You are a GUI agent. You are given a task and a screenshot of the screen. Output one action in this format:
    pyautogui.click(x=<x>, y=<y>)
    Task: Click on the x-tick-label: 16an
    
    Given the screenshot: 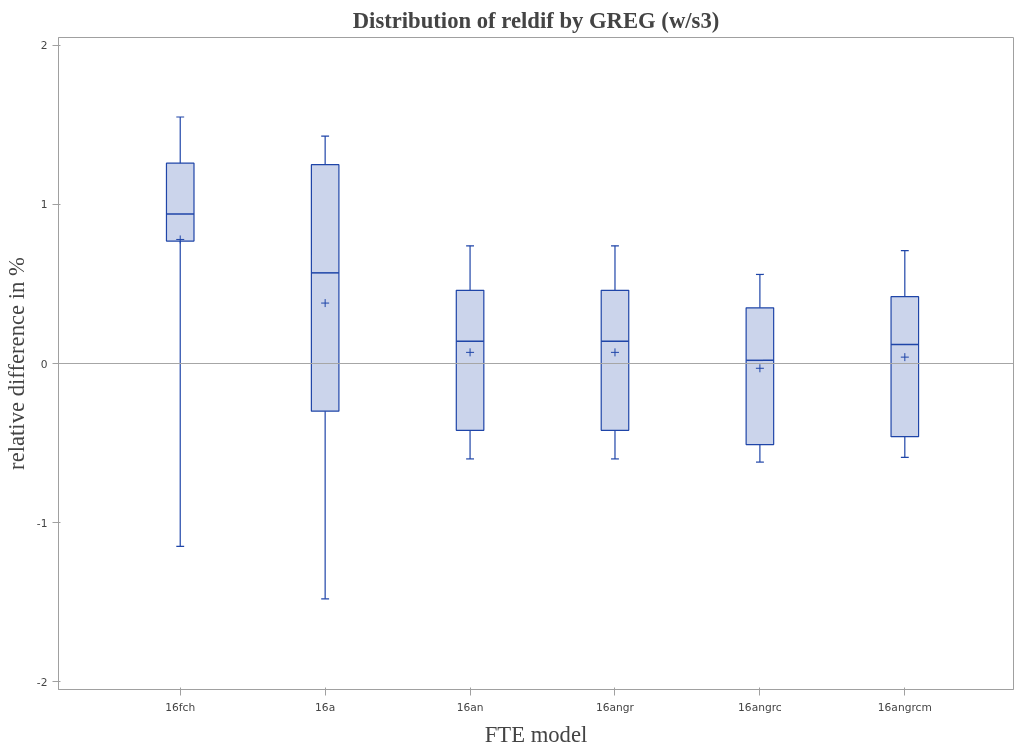 What is the action you would take?
    pyautogui.click(x=470, y=707)
    